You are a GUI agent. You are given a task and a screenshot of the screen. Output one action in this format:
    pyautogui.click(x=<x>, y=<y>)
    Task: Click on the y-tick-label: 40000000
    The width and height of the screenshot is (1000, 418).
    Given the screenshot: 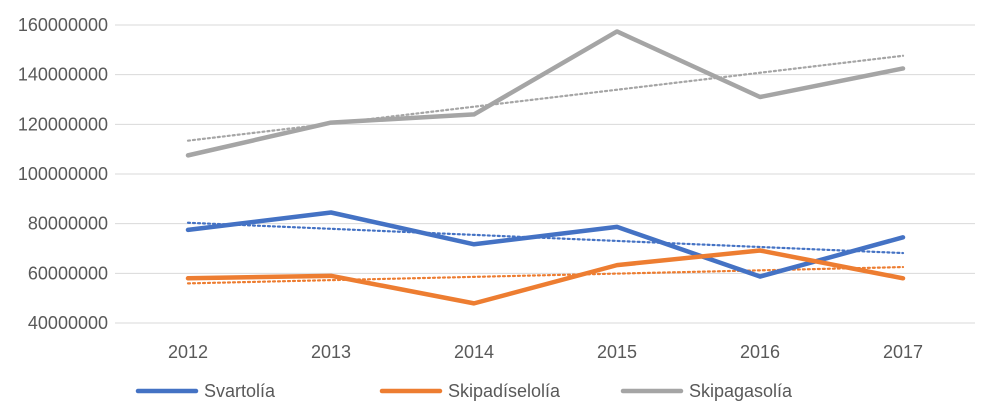 What is the action you would take?
    pyautogui.click(x=68, y=323)
    